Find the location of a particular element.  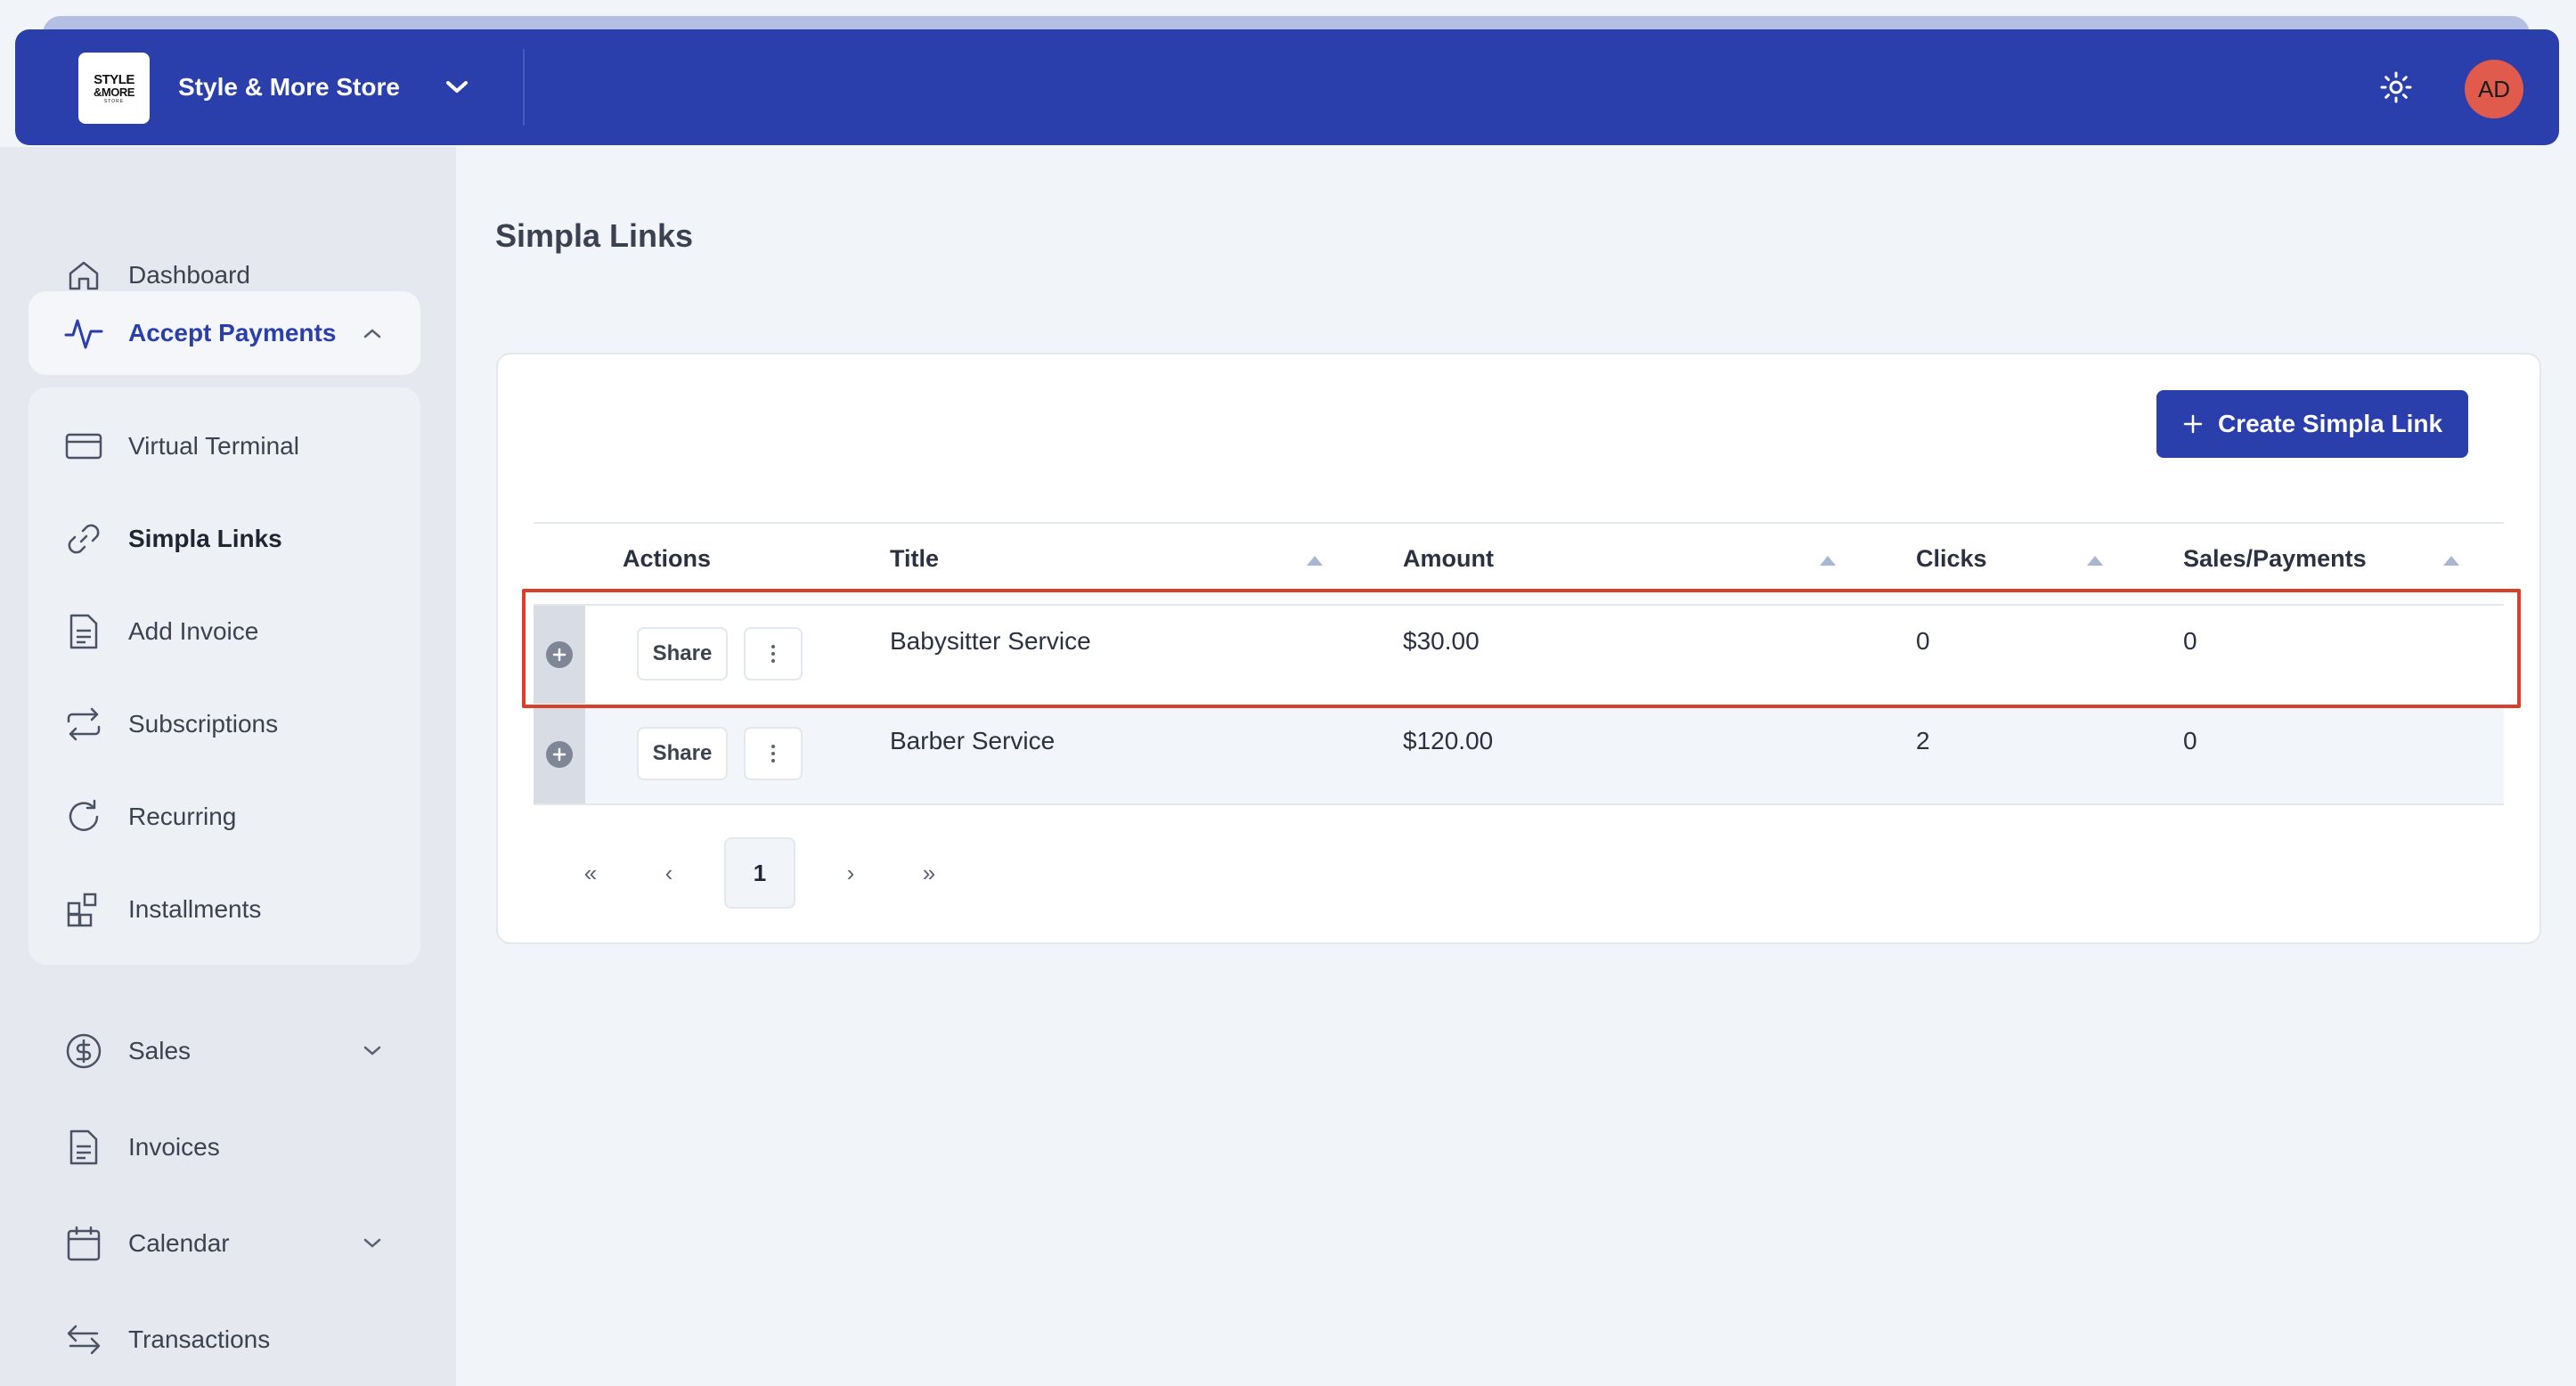

store-logo: STYLE &MORE STORE is located at coordinates (114, 88).